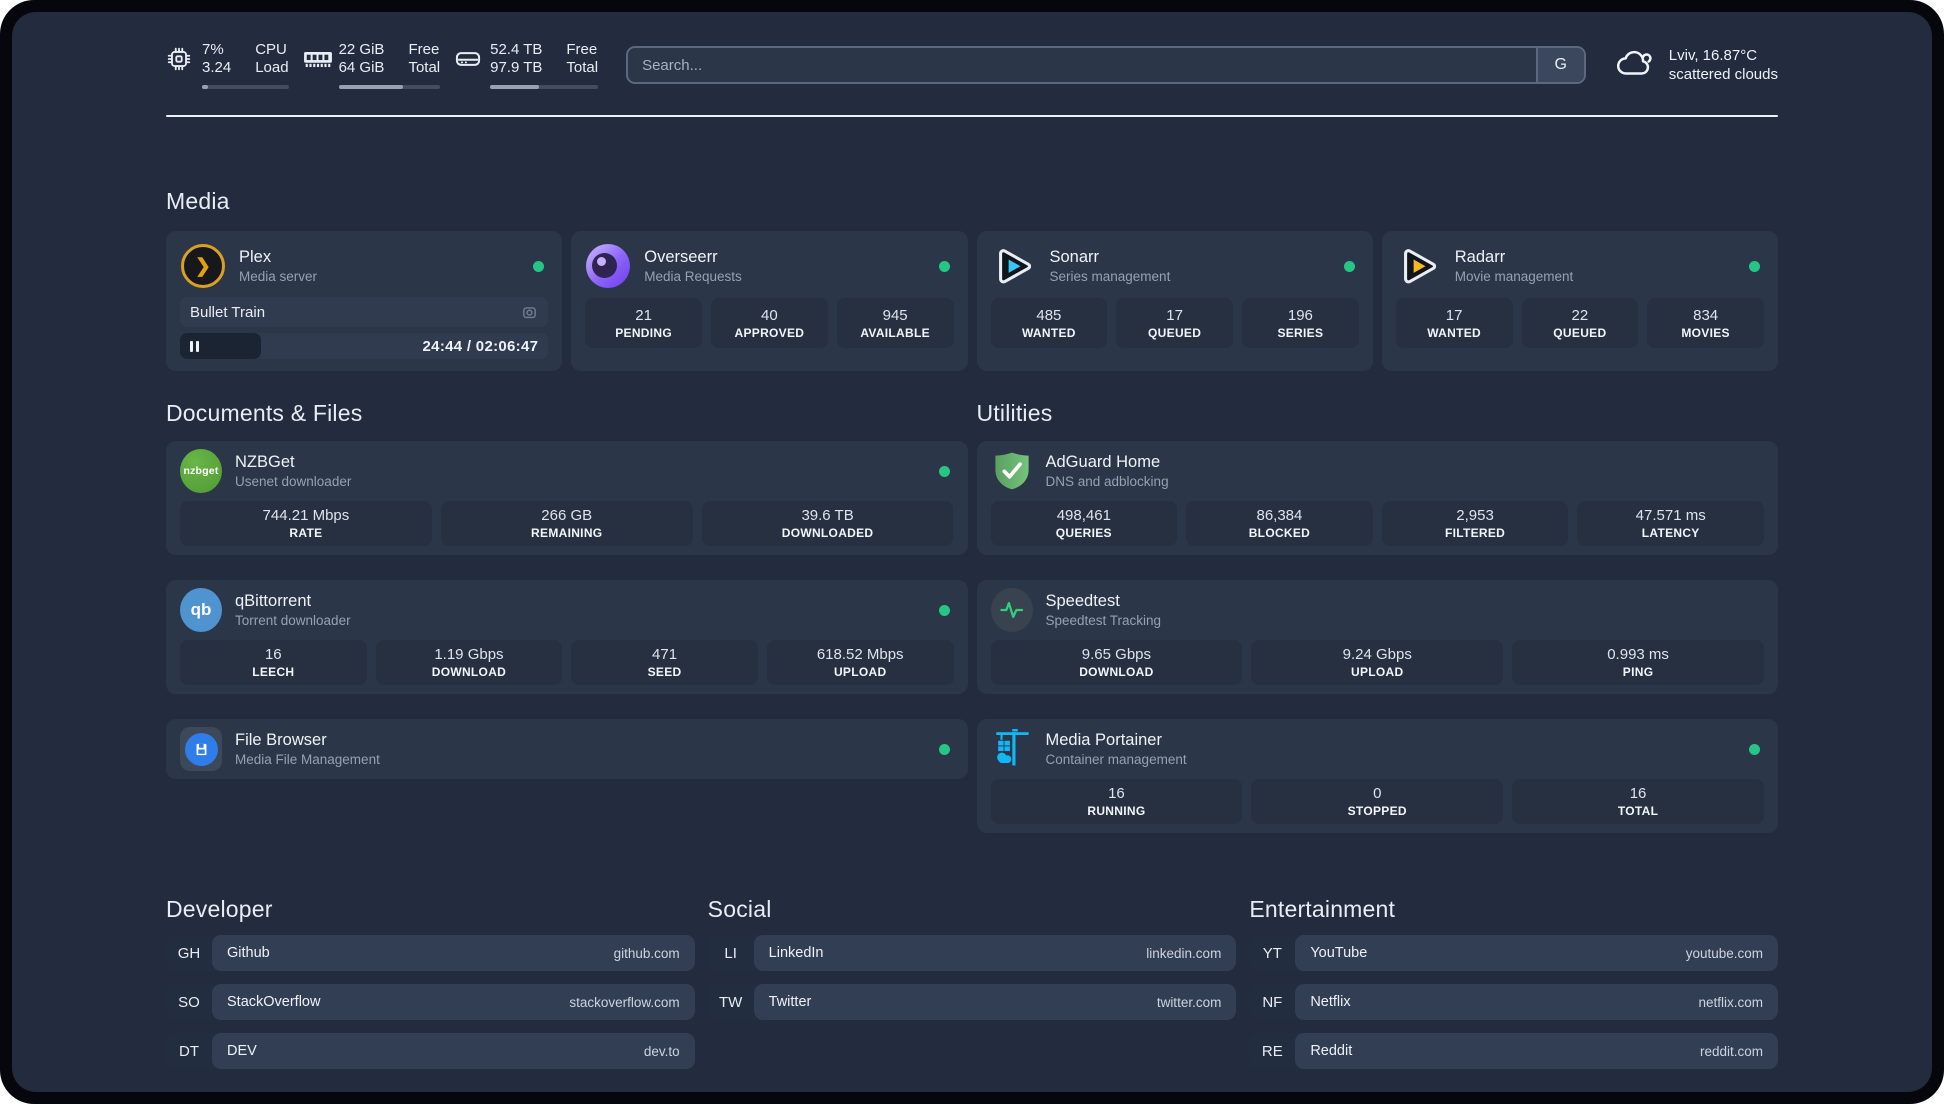 This screenshot has height=1104, width=1944. I want to click on stat-tile: 1.19 Gbps DOWNLOAD, so click(469, 662).